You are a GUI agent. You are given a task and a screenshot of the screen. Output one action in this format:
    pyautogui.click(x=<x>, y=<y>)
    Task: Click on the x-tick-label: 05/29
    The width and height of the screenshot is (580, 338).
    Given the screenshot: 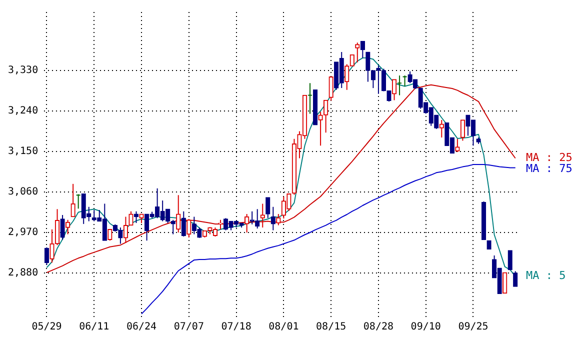 What is the action you would take?
    pyautogui.click(x=47, y=327)
    